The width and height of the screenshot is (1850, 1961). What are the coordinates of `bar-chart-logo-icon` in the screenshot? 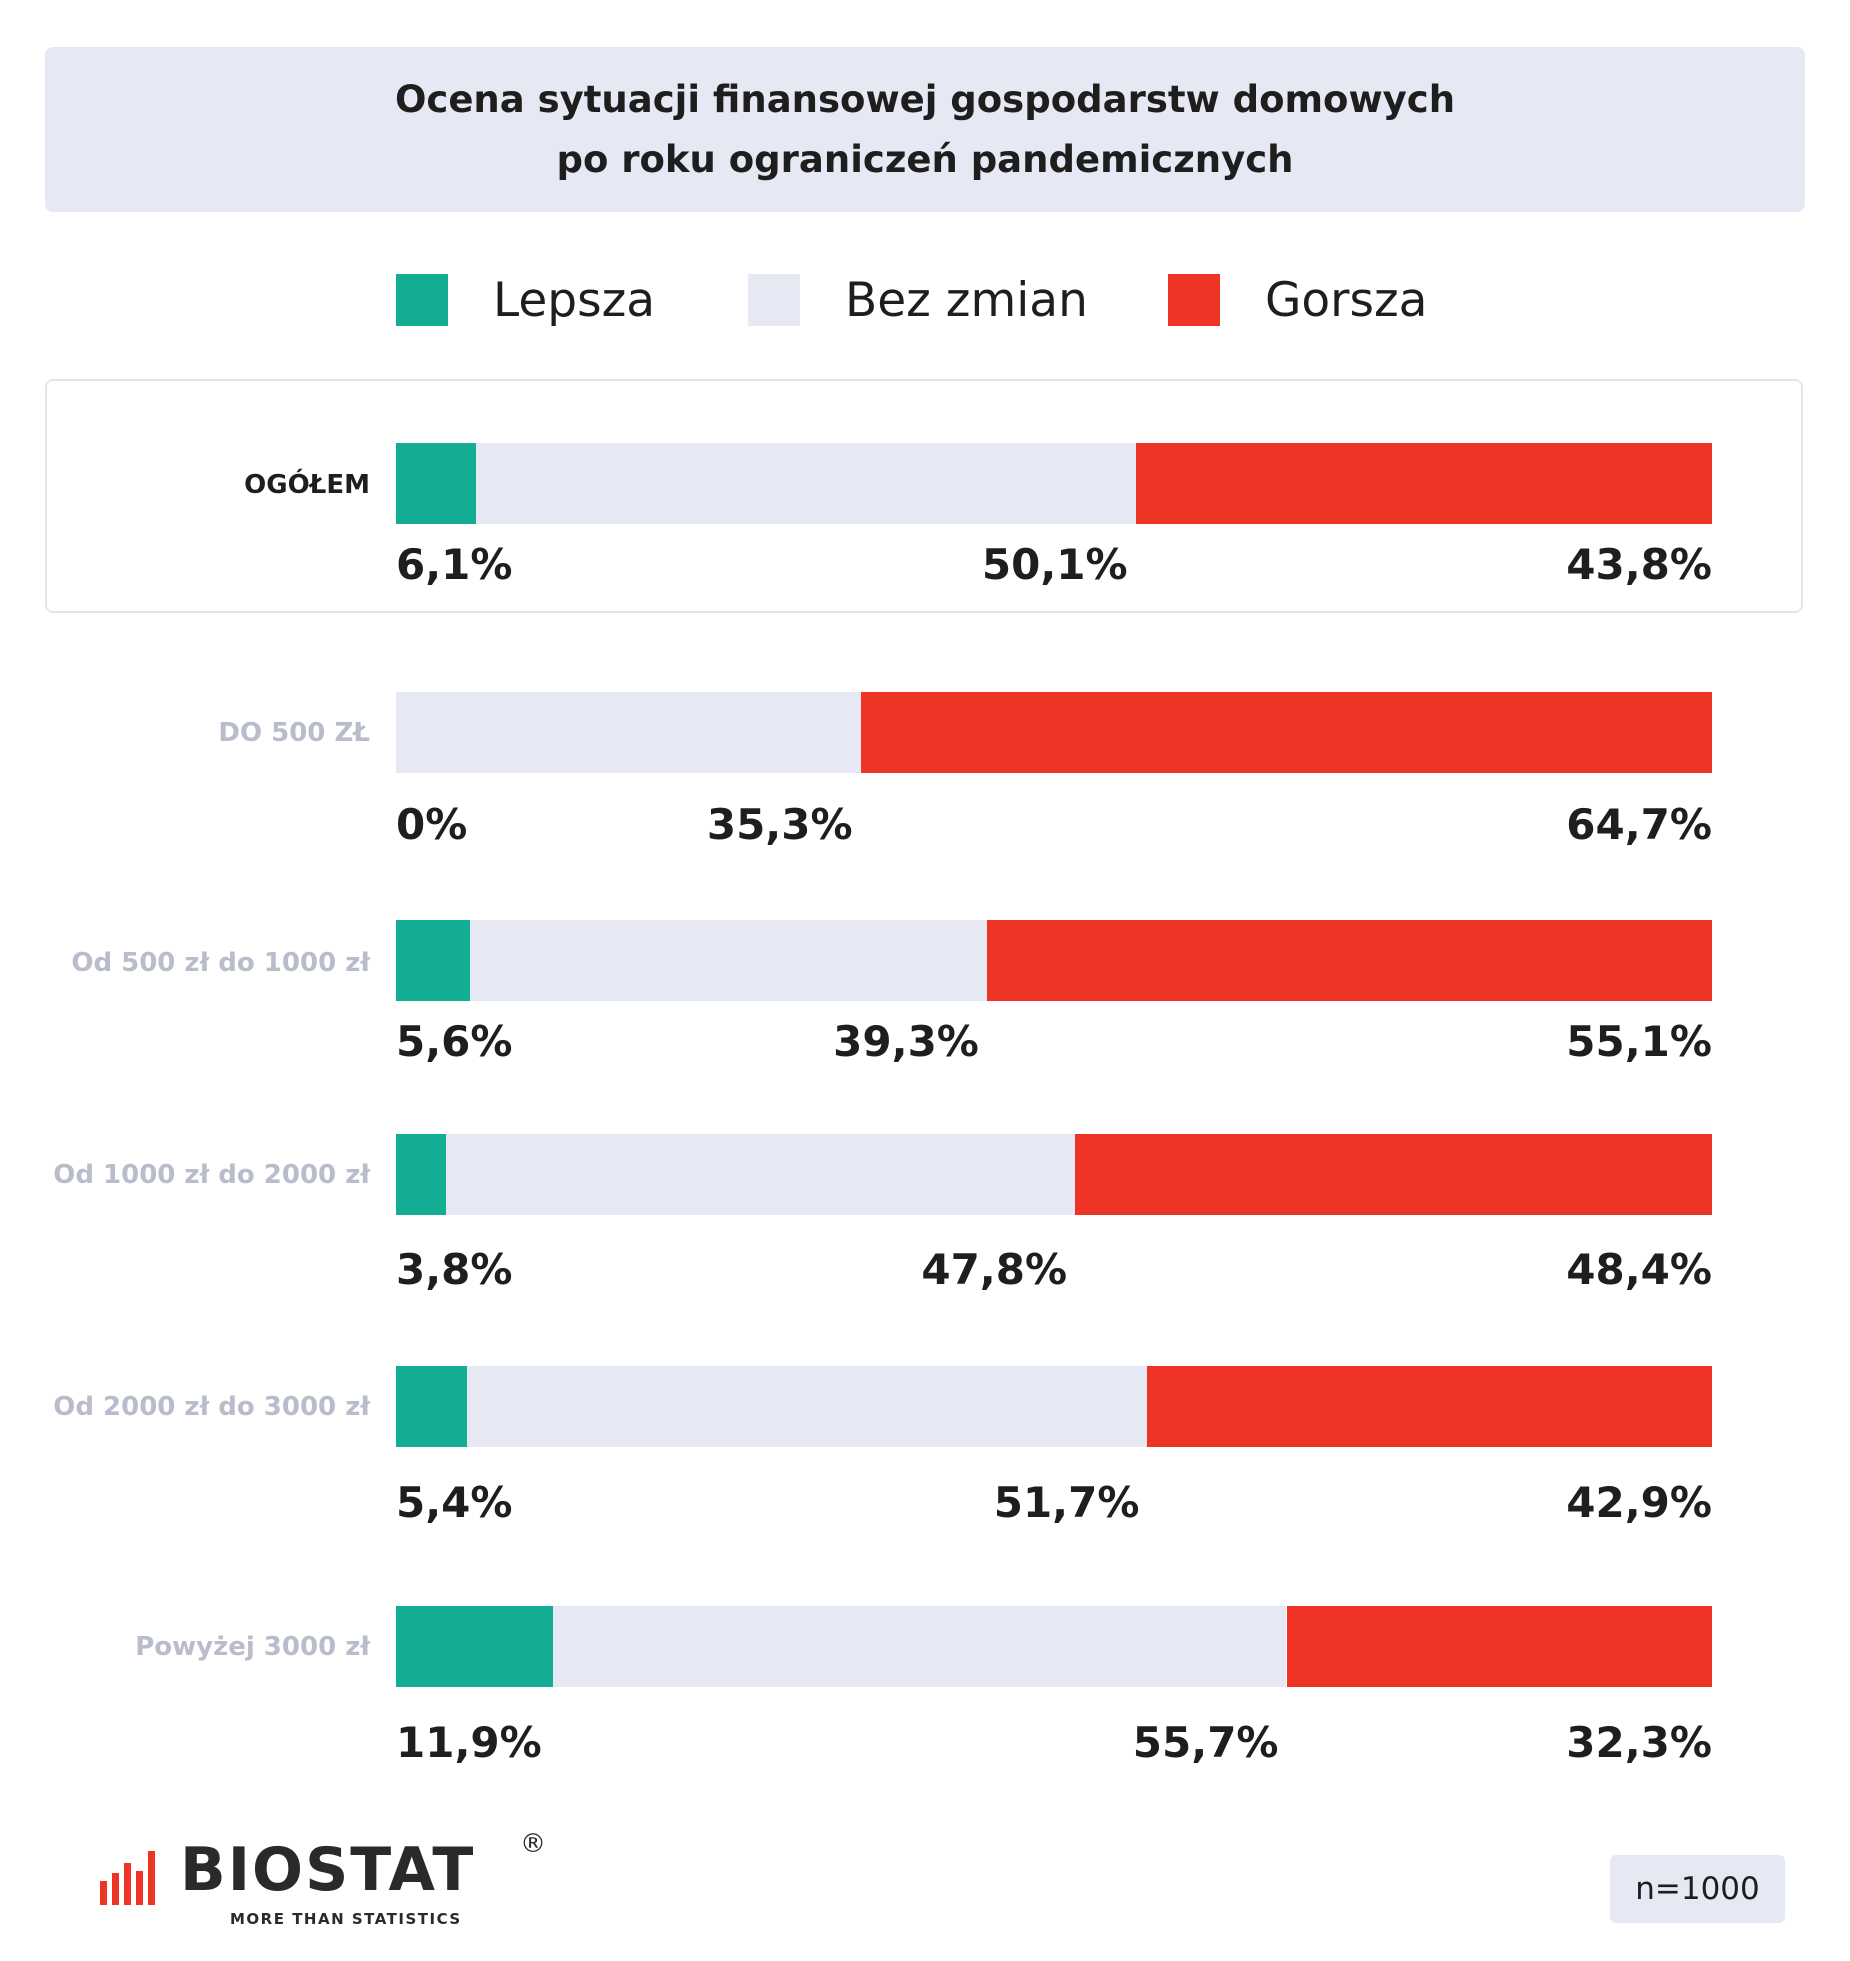 It's located at (127, 1878).